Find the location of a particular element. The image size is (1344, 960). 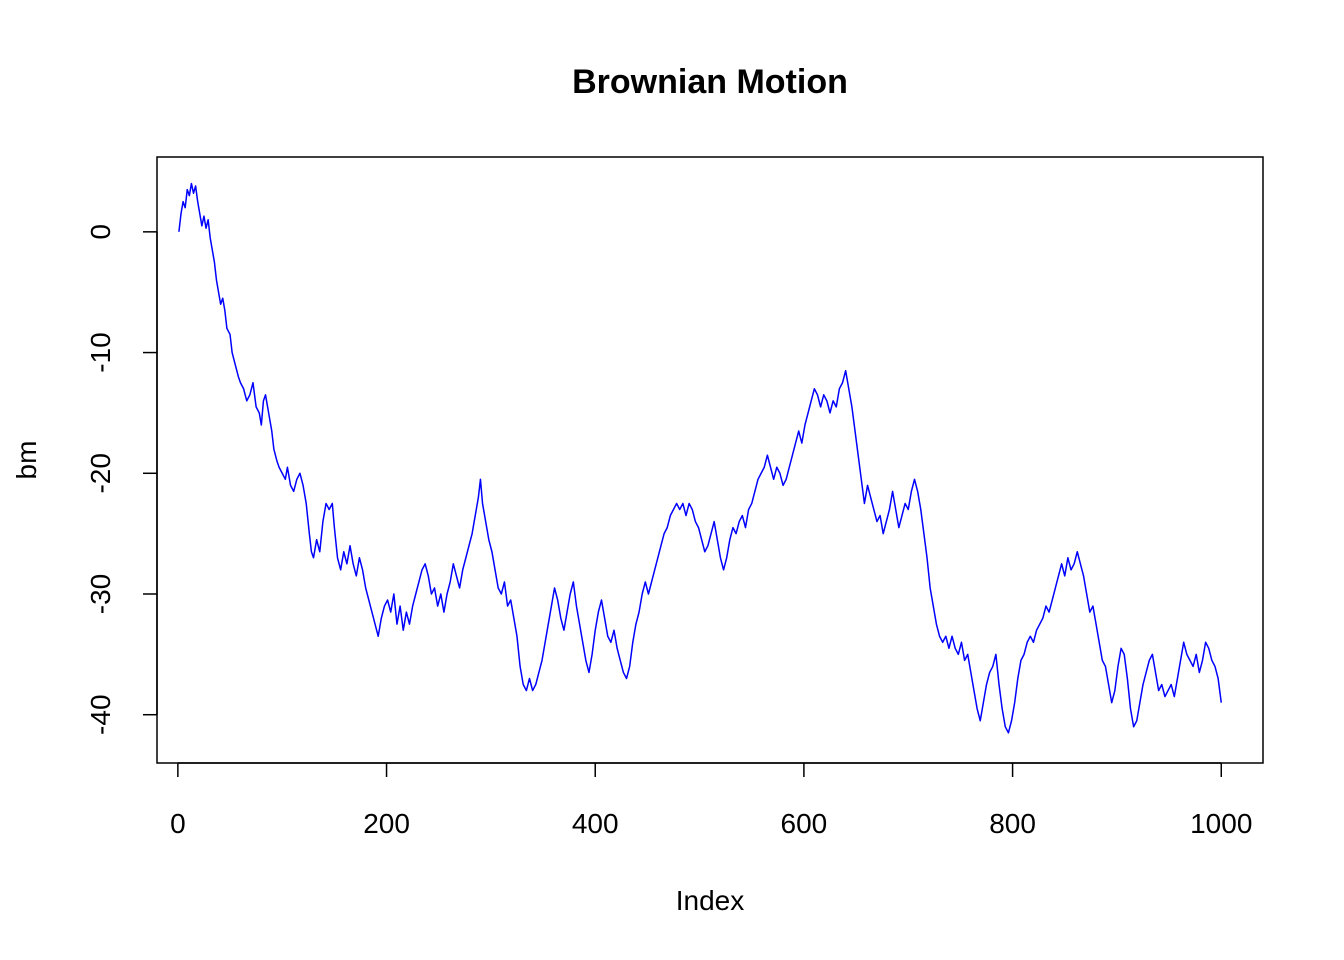

x-tick-label: 200 is located at coordinates (386, 823).